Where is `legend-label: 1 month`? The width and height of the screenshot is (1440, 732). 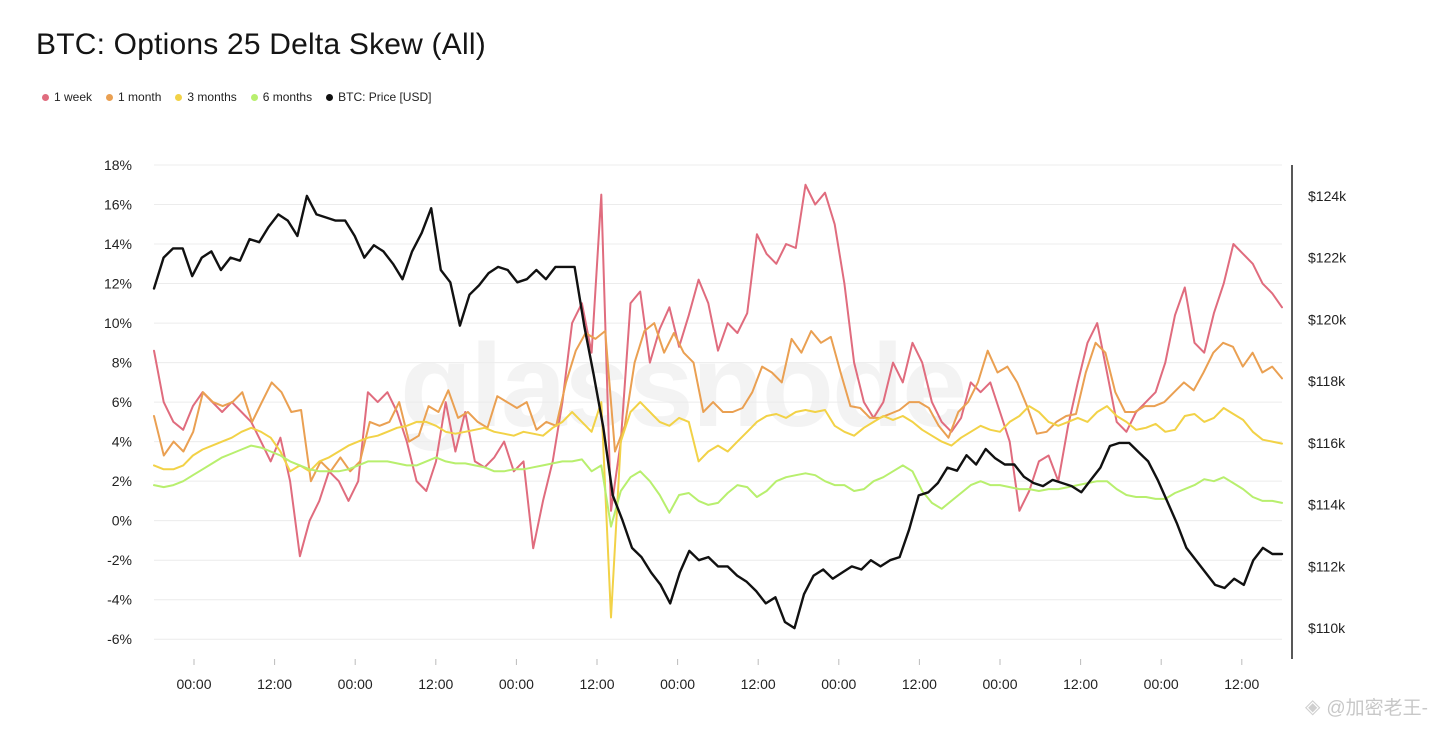 legend-label: 1 month is located at coordinates (140, 97).